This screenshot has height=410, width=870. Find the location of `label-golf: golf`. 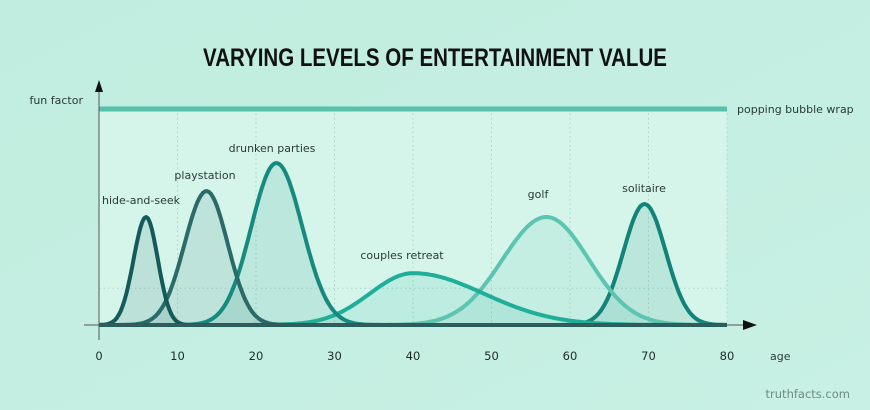

label-golf: golf is located at coordinates (539, 194).